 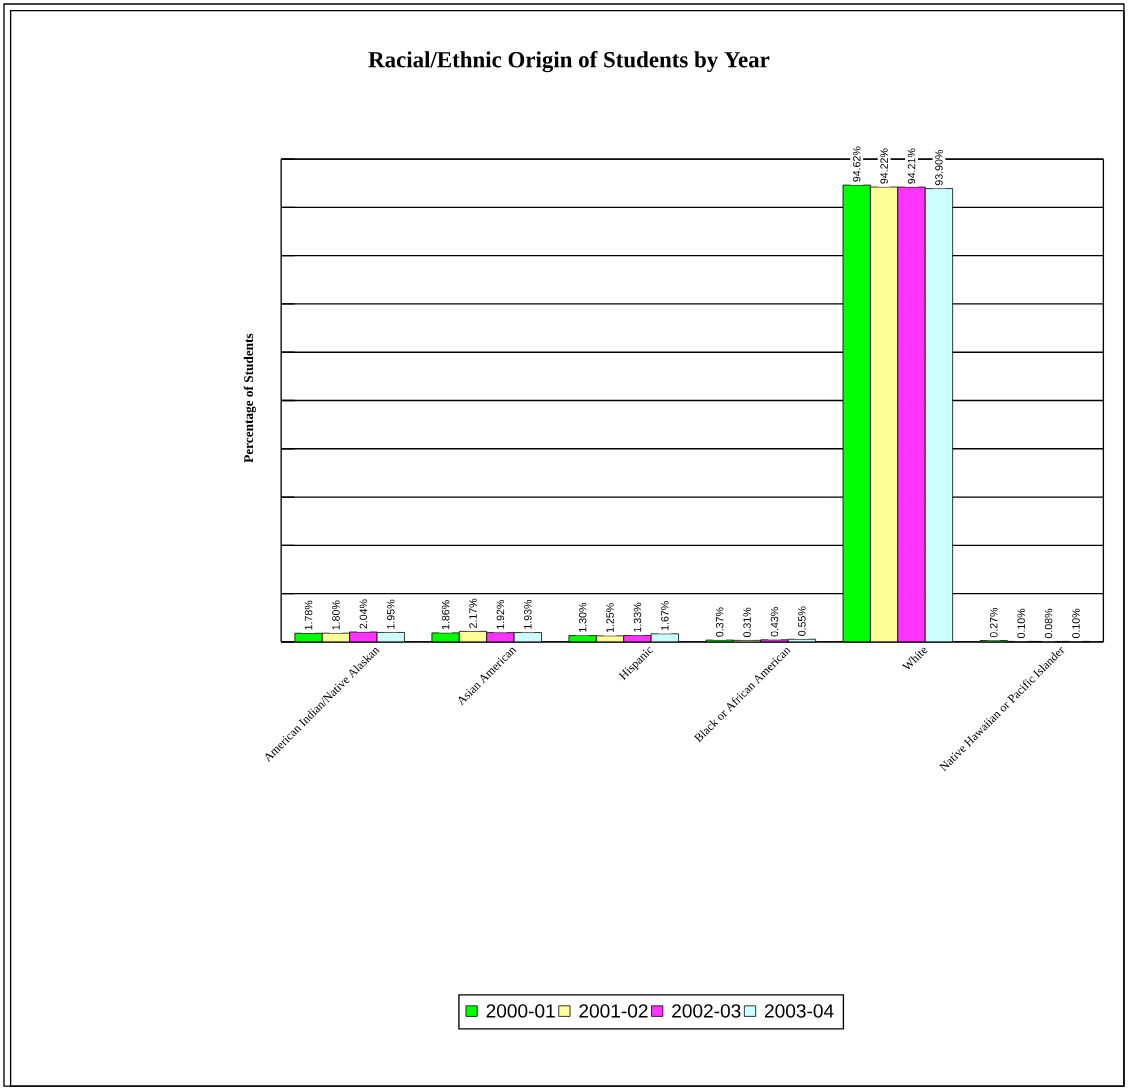 What do you see at coordinates (308, 615) in the screenshot?
I see `data-label: 1.78%` at bounding box center [308, 615].